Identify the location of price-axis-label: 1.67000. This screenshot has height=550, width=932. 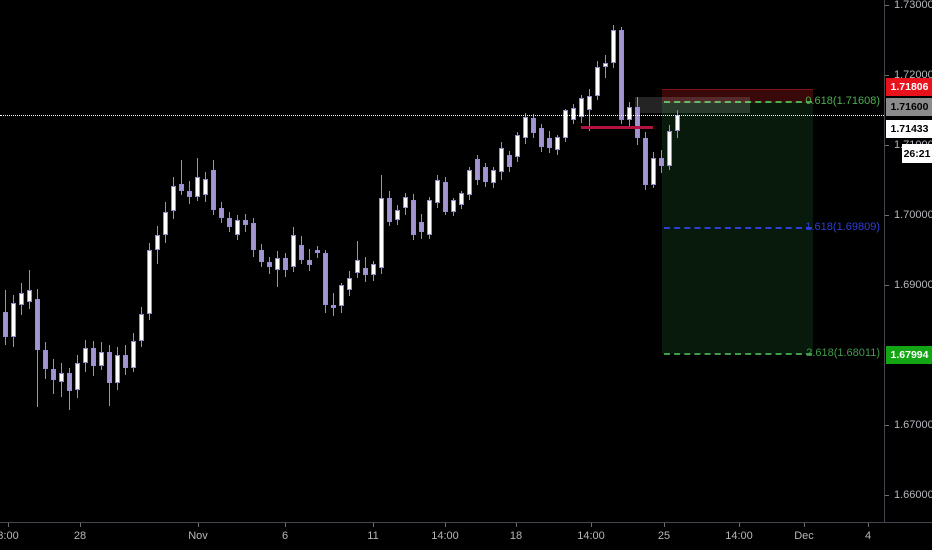
(913, 425).